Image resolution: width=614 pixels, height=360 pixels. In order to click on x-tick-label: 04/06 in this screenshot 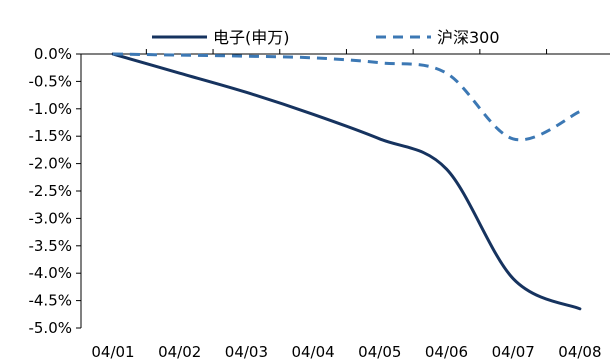, I will do `click(446, 351)`.